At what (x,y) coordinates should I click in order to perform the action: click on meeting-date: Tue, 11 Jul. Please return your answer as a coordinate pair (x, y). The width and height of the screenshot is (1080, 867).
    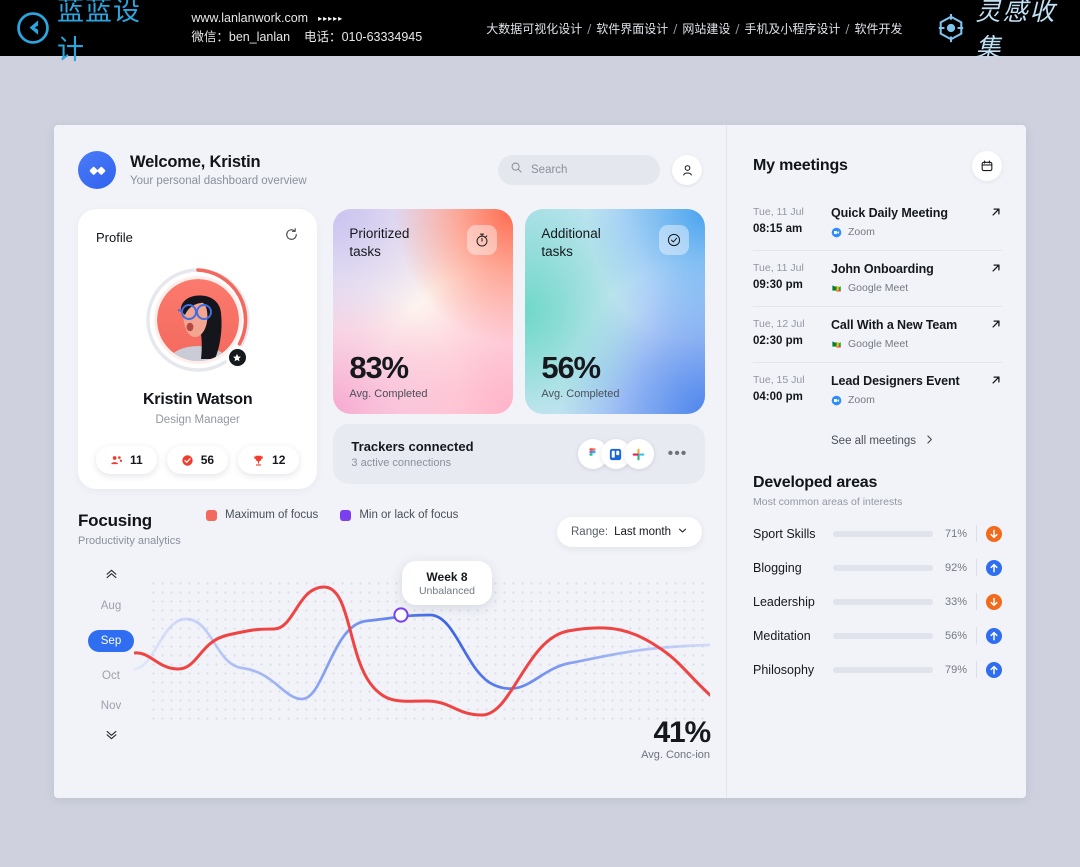
    Looking at the image, I should click on (778, 268).